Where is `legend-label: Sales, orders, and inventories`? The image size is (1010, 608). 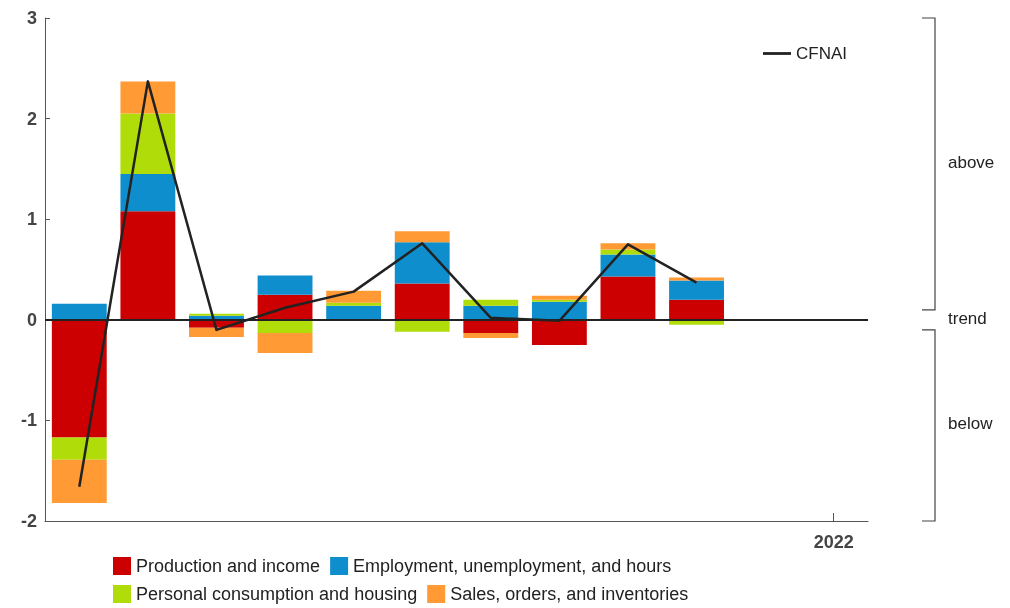 legend-label: Sales, orders, and inventories is located at coordinates (569, 594).